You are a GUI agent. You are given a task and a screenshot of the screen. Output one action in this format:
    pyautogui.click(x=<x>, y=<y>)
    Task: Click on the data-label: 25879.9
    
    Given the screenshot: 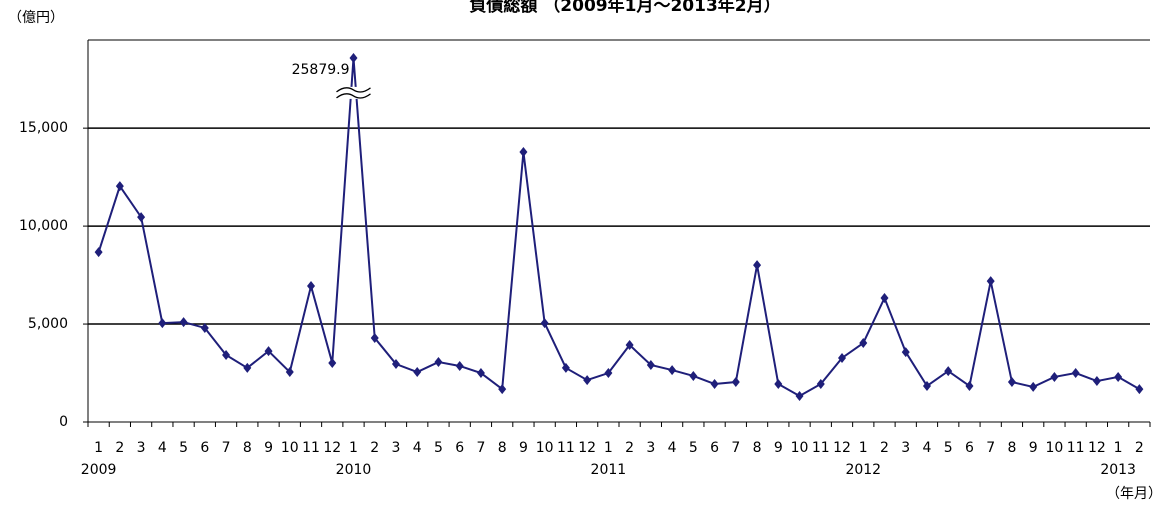 What is the action you would take?
    pyautogui.click(x=321, y=70)
    